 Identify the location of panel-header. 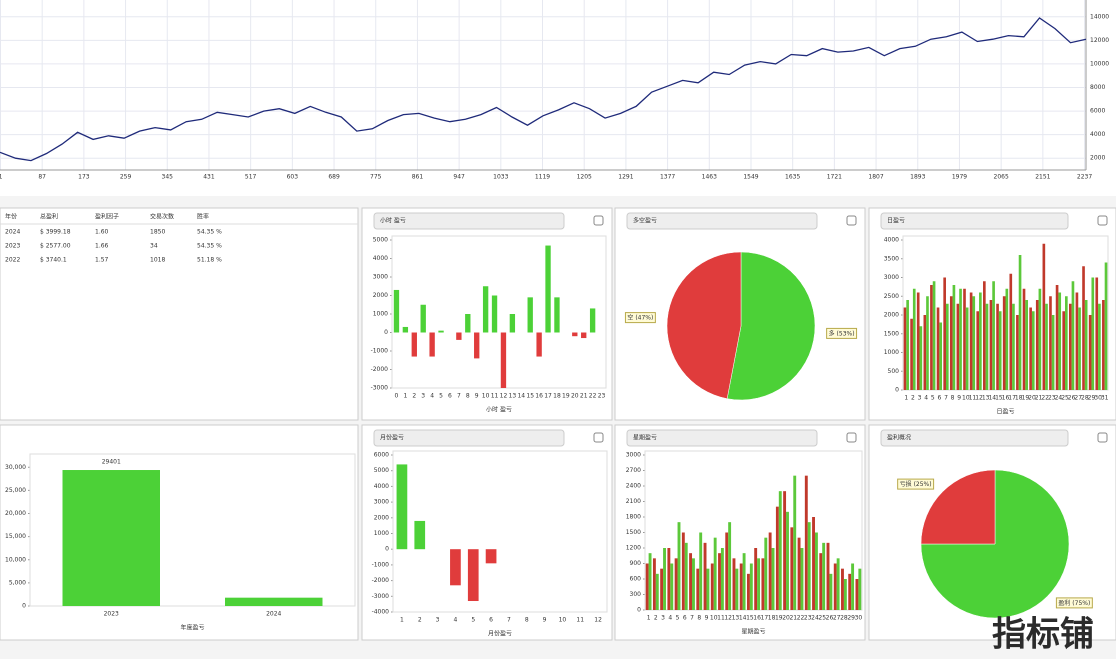
(469, 438).